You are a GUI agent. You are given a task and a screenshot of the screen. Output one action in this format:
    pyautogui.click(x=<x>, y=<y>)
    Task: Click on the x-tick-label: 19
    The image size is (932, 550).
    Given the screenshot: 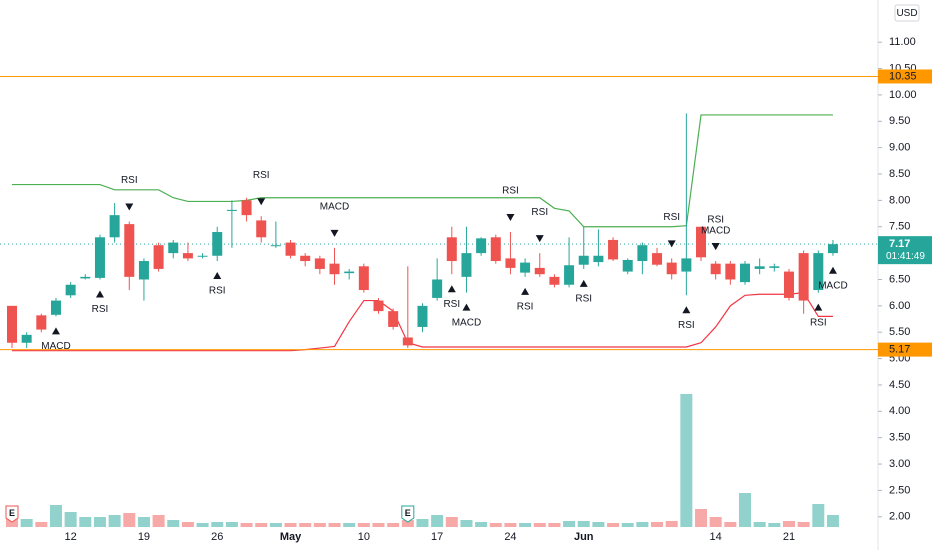 What is the action you would take?
    pyautogui.click(x=144, y=537)
    